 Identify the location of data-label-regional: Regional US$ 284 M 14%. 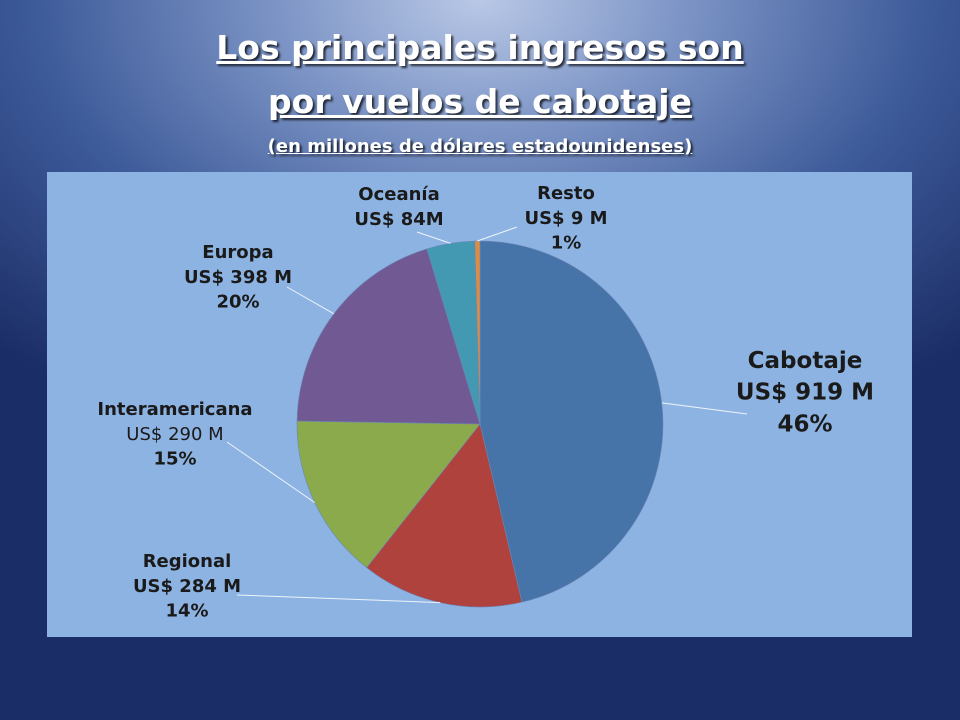
(187, 586).